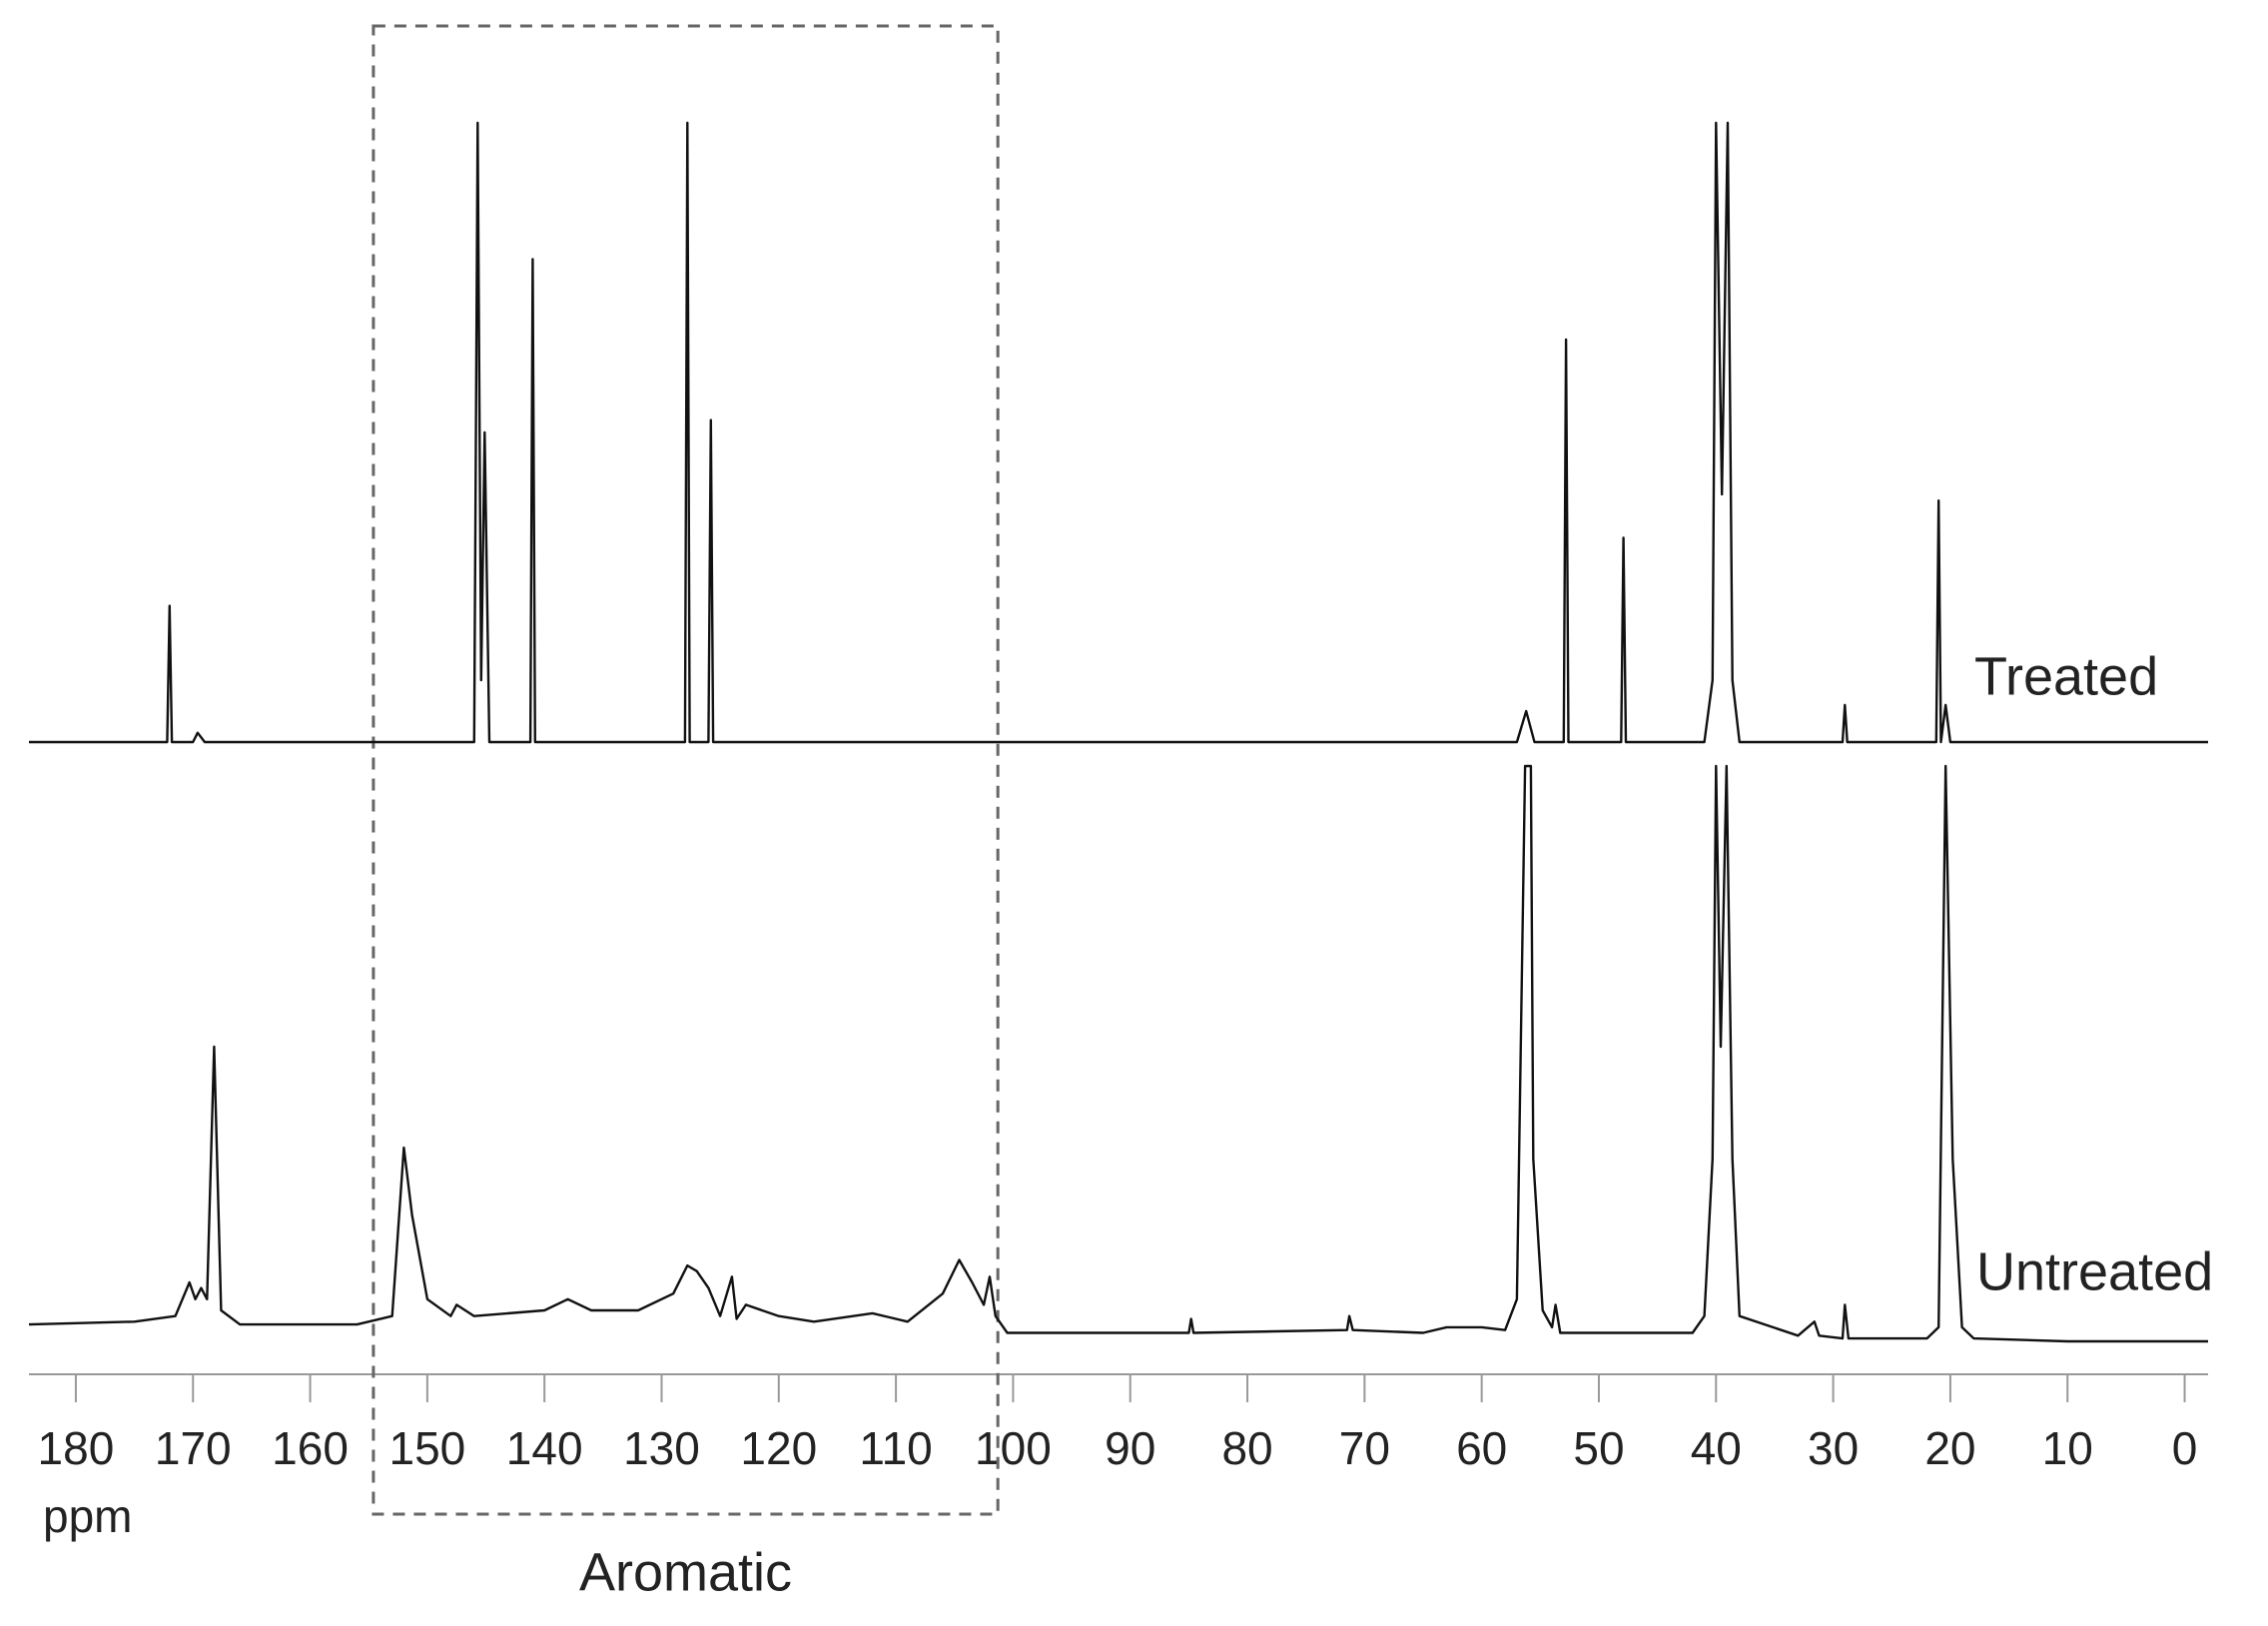 The width and height of the screenshot is (2268, 1626). What do you see at coordinates (2066, 676) in the screenshot?
I see `series-label: Treated` at bounding box center [2066, 676].